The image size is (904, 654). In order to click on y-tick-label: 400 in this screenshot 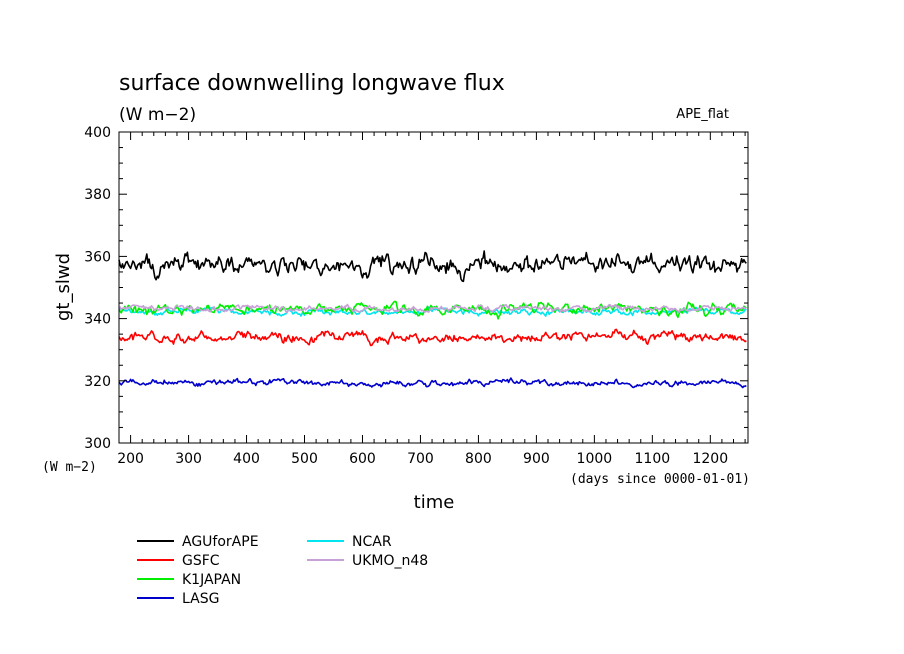, I will do `click(97, 133)`.